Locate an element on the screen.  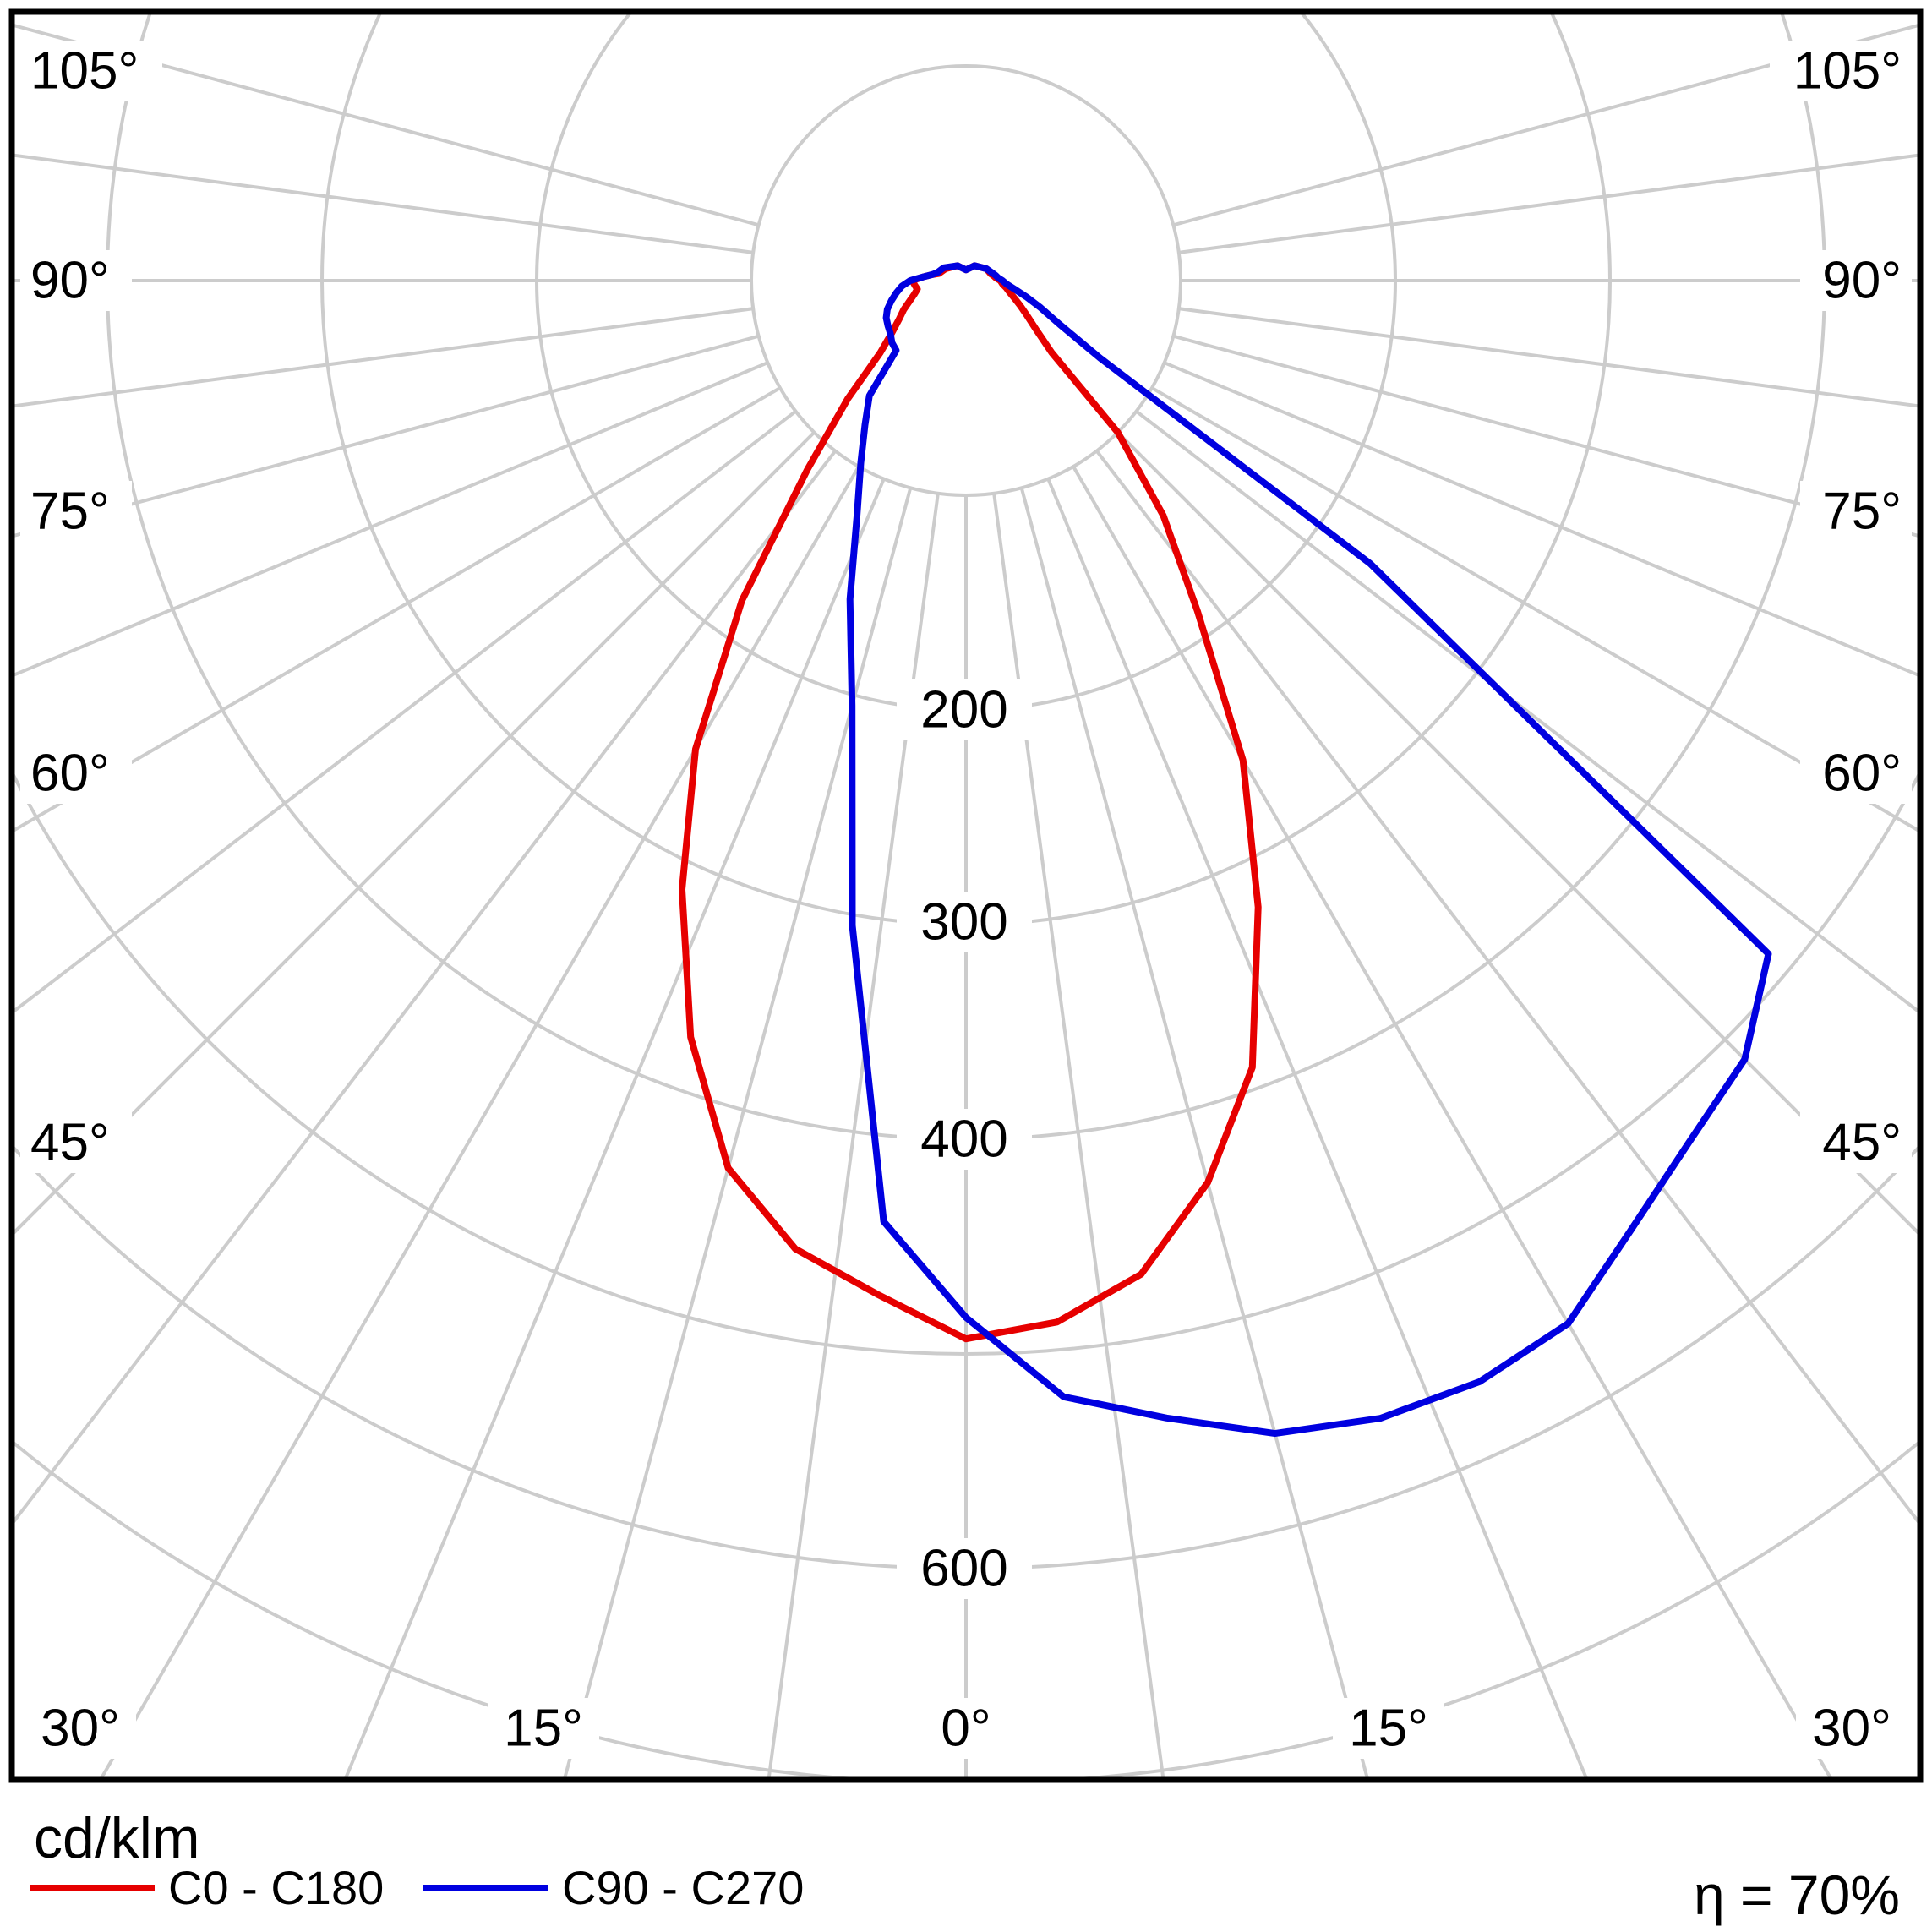
radial-label-400: 400 is located at coordinates (963, 1140).